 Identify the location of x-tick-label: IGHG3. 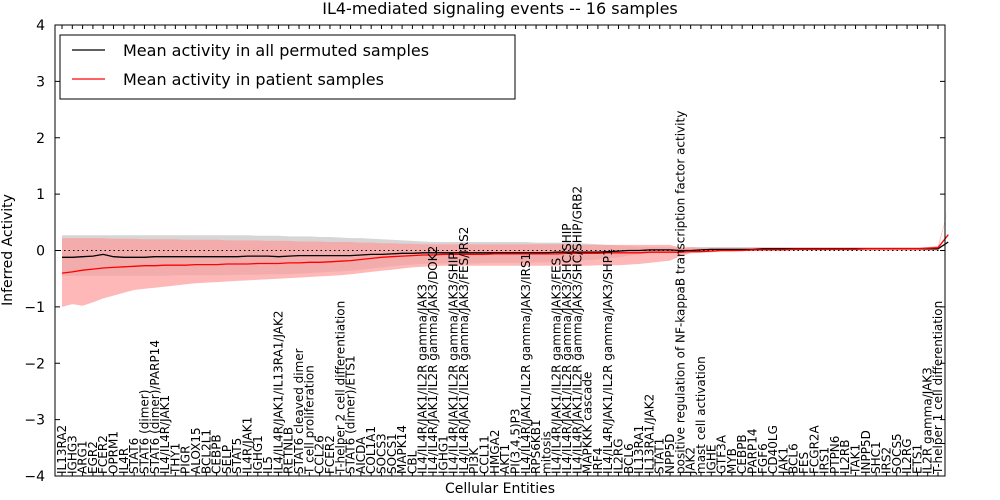
(72, 454).